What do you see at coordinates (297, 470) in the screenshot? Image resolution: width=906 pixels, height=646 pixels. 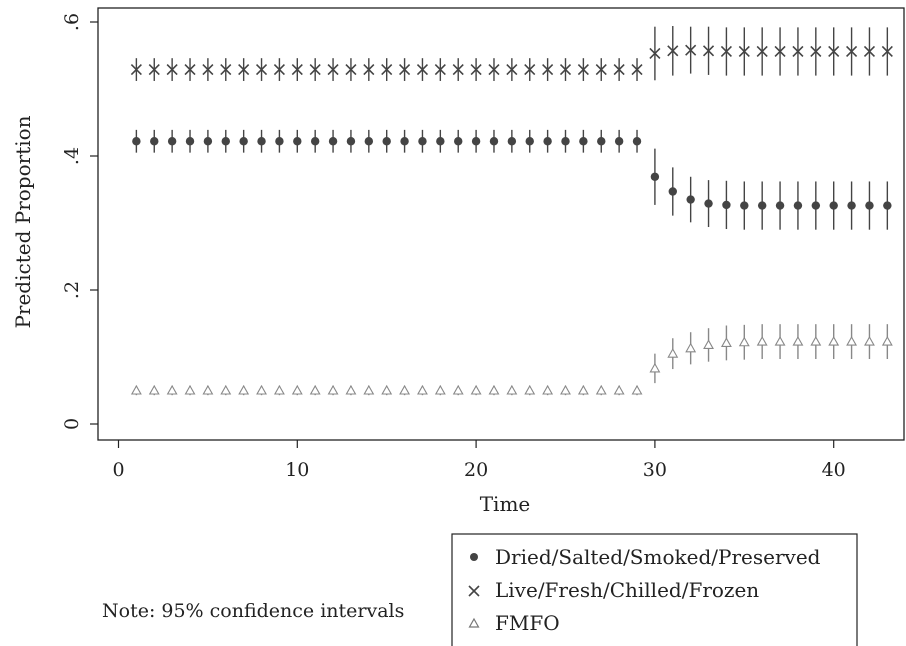 I see `x-tick-label: 10` at bounding box center [297, 470].